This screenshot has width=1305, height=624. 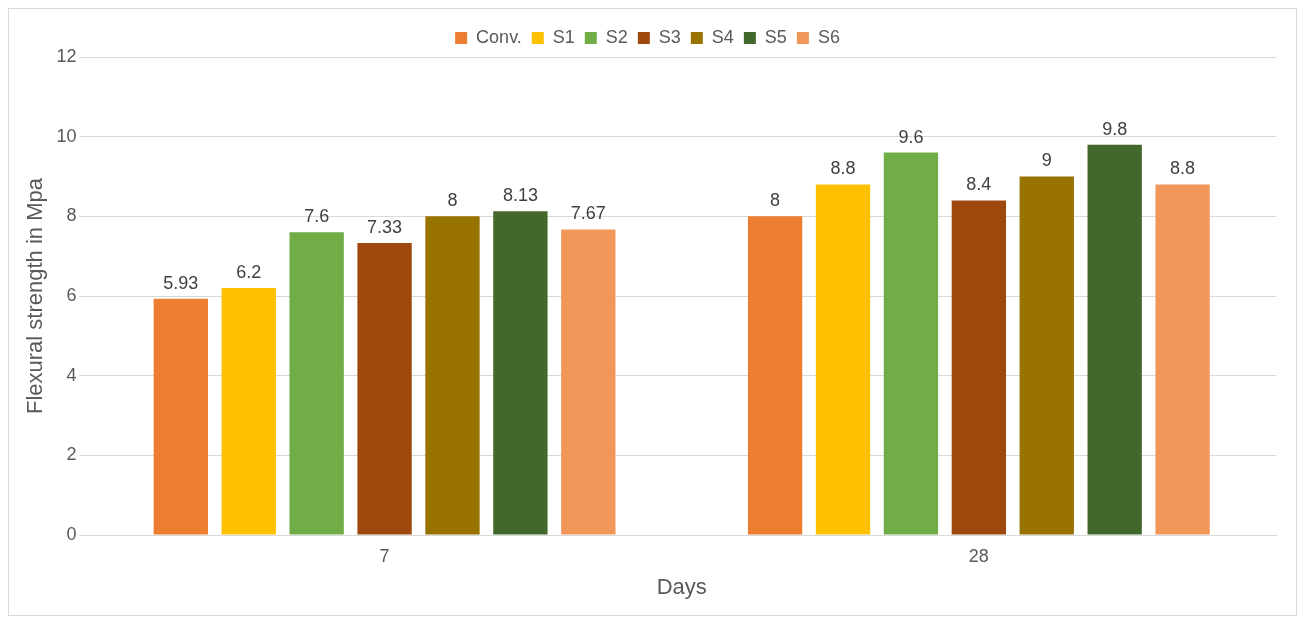 What do you see at coordinates (71, 294) in the screenshot?
I see `y-tick-label: 6` at bounding box center [71, 294].